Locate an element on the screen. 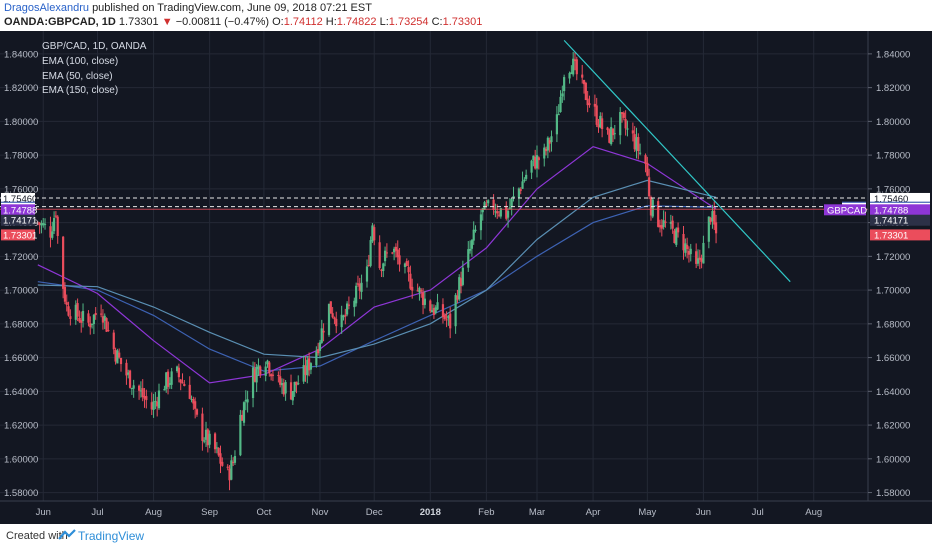 The image size is (932, 550). low-value: 1.73254 is located at coordinates (408, 22).